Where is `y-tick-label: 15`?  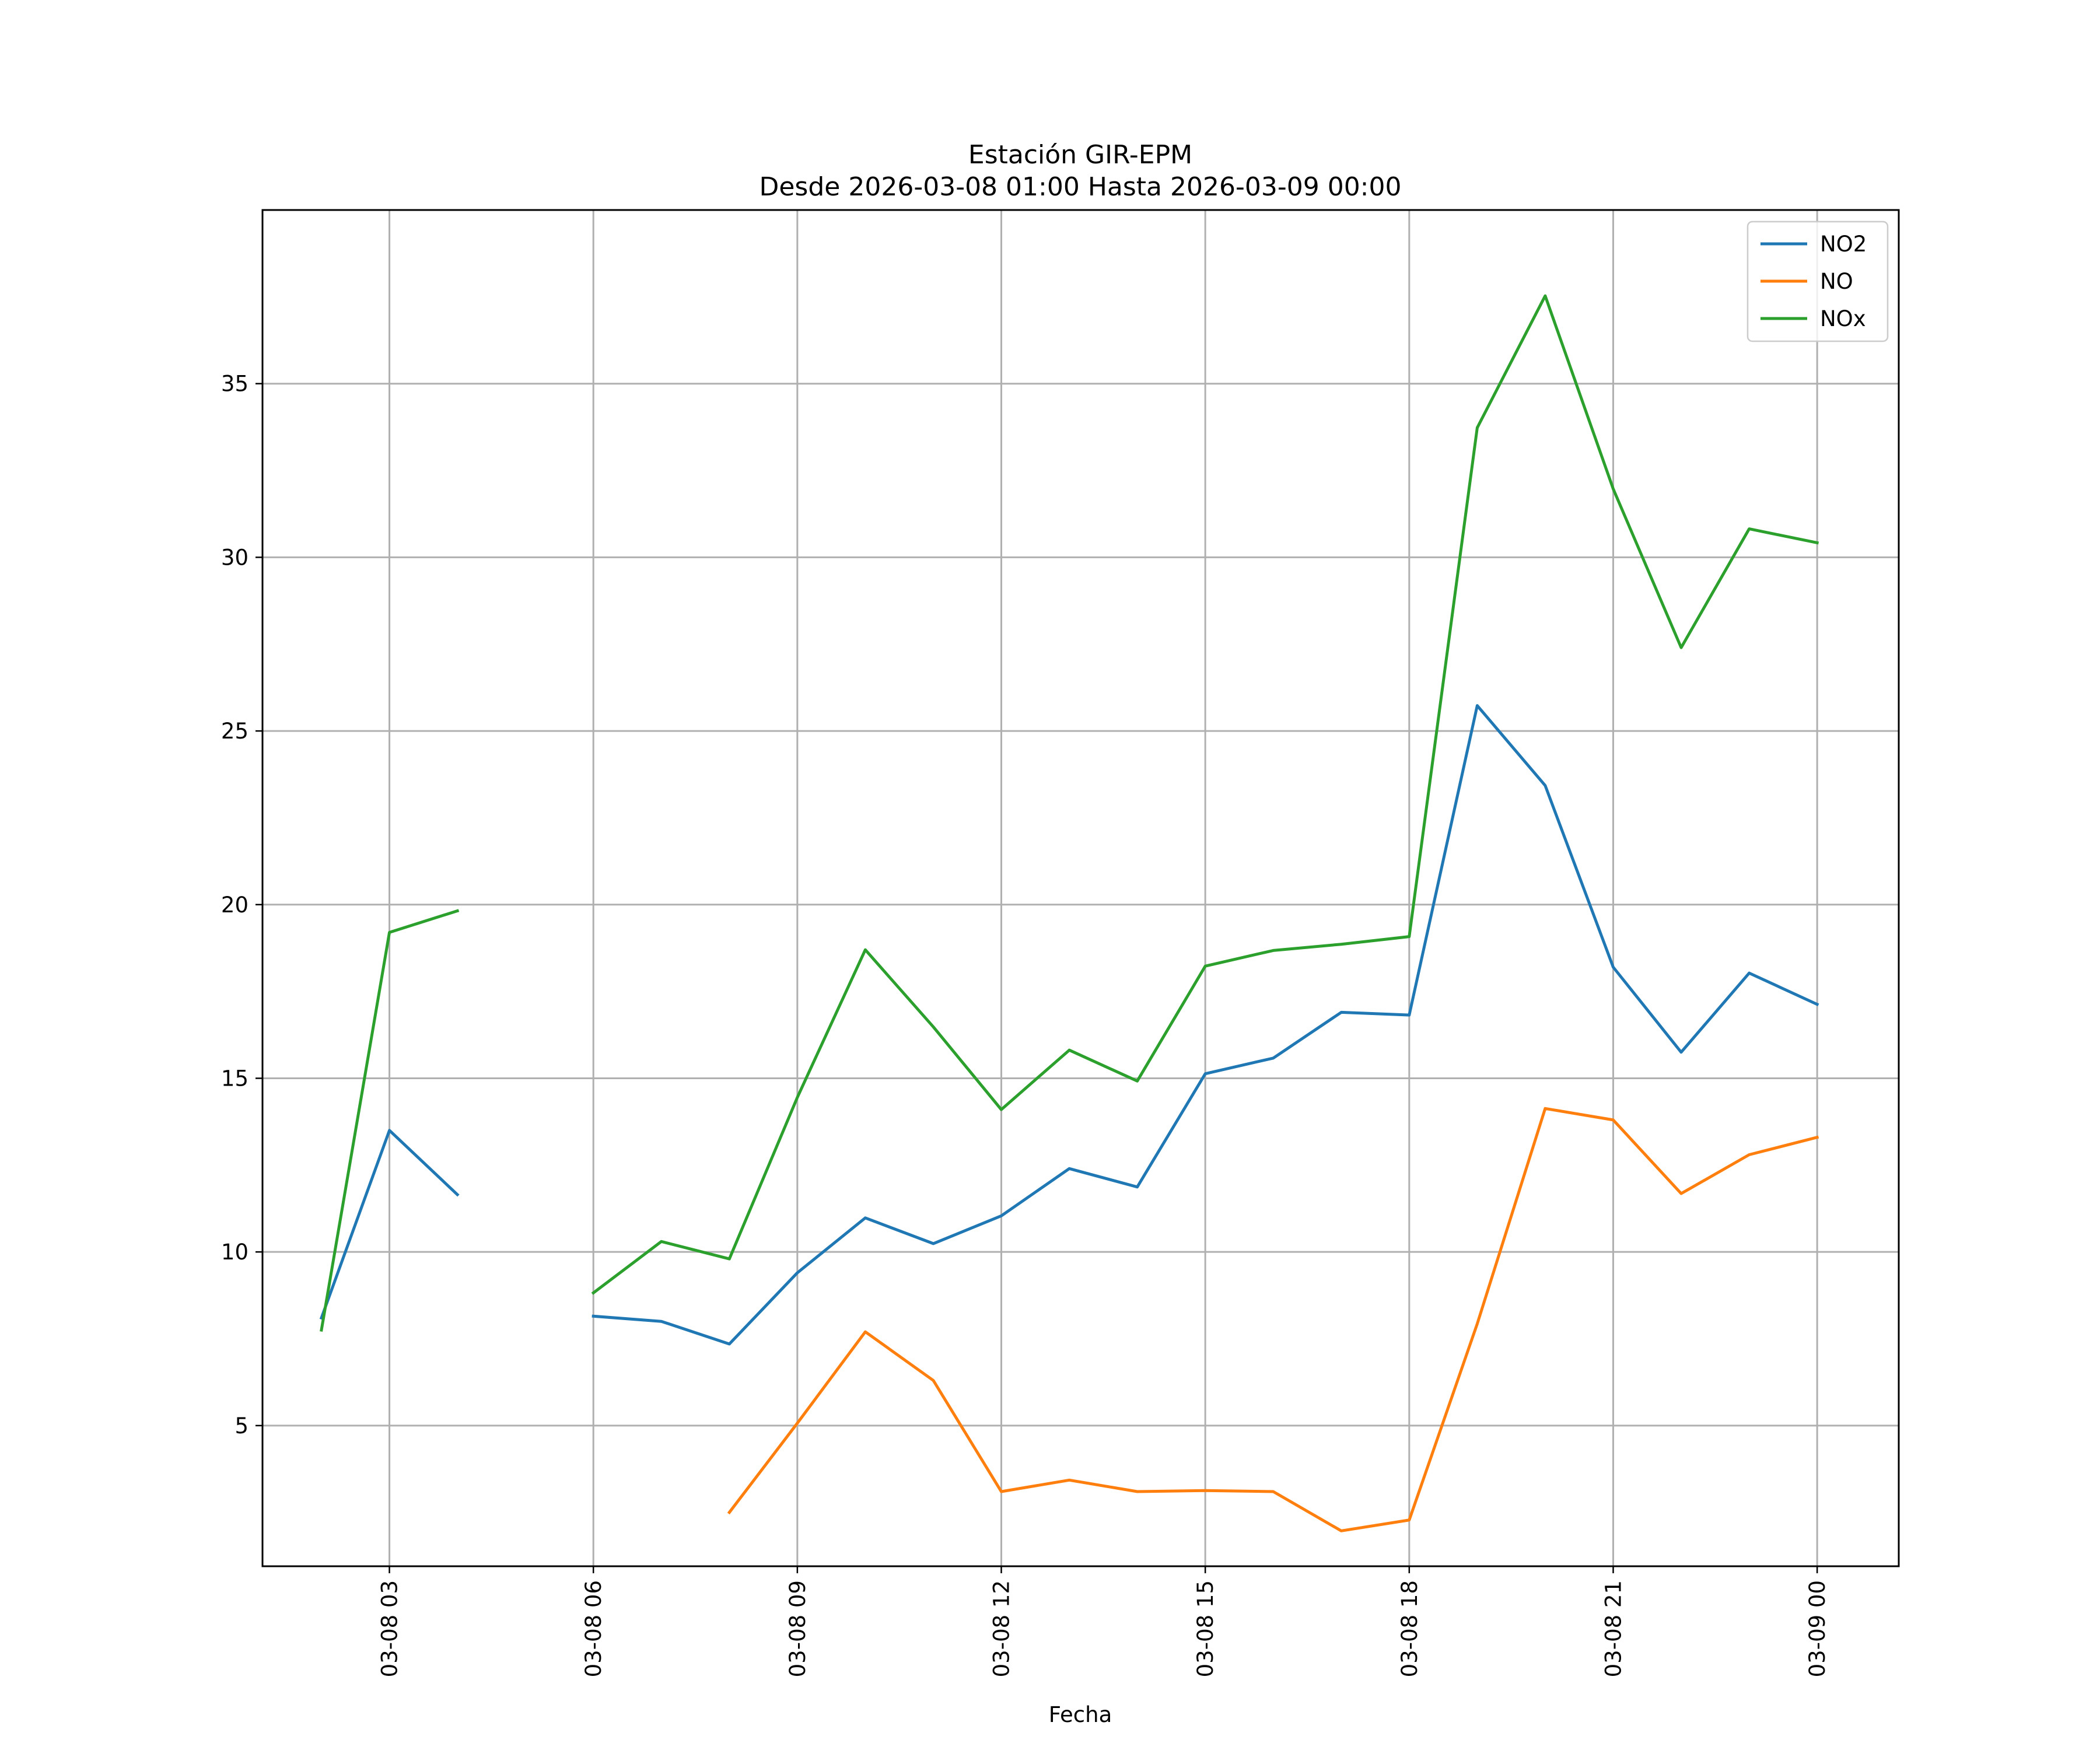 y-tick-label: 15 is located at coordinates (235, 1078).